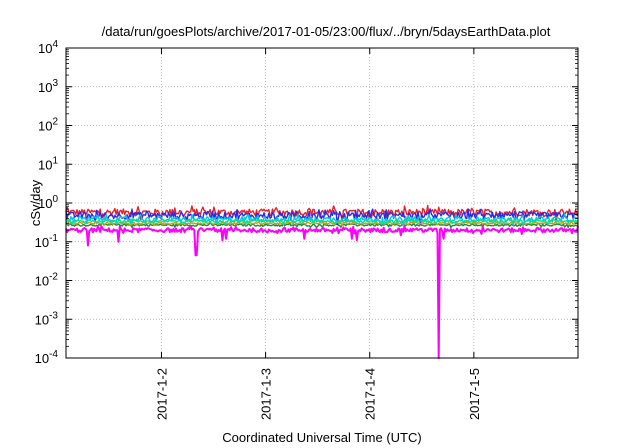 The width and height of the screenshot is (640, 448). I want to click on y-tick-label: 10⁻¹, so click(47, 241).